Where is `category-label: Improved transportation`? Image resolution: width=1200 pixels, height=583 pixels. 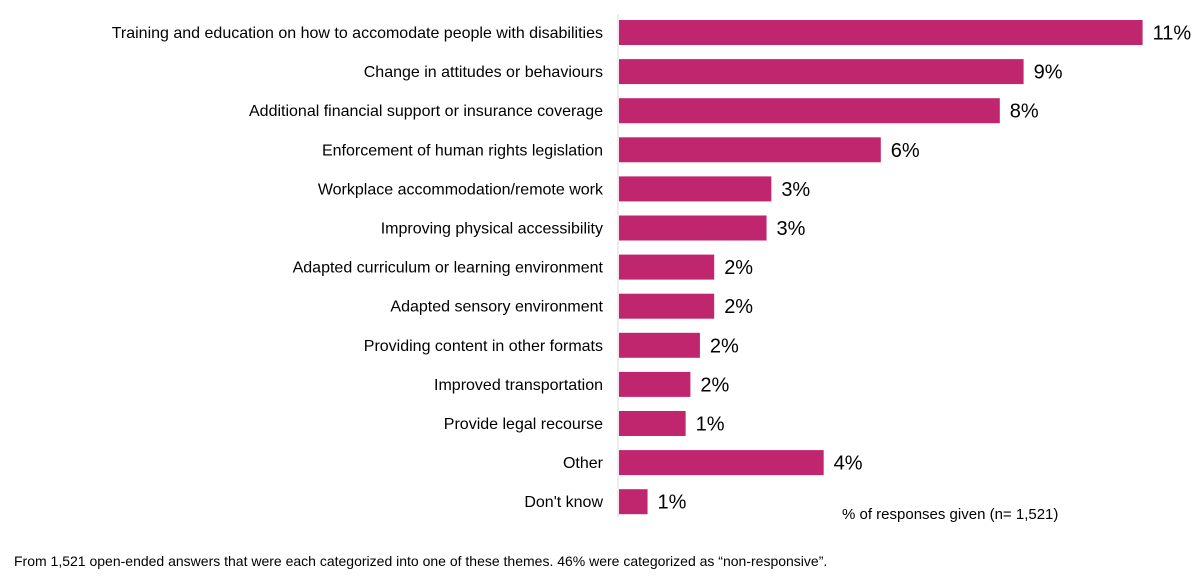
category-label: Improved transportation is located at coordinates (518, 385).